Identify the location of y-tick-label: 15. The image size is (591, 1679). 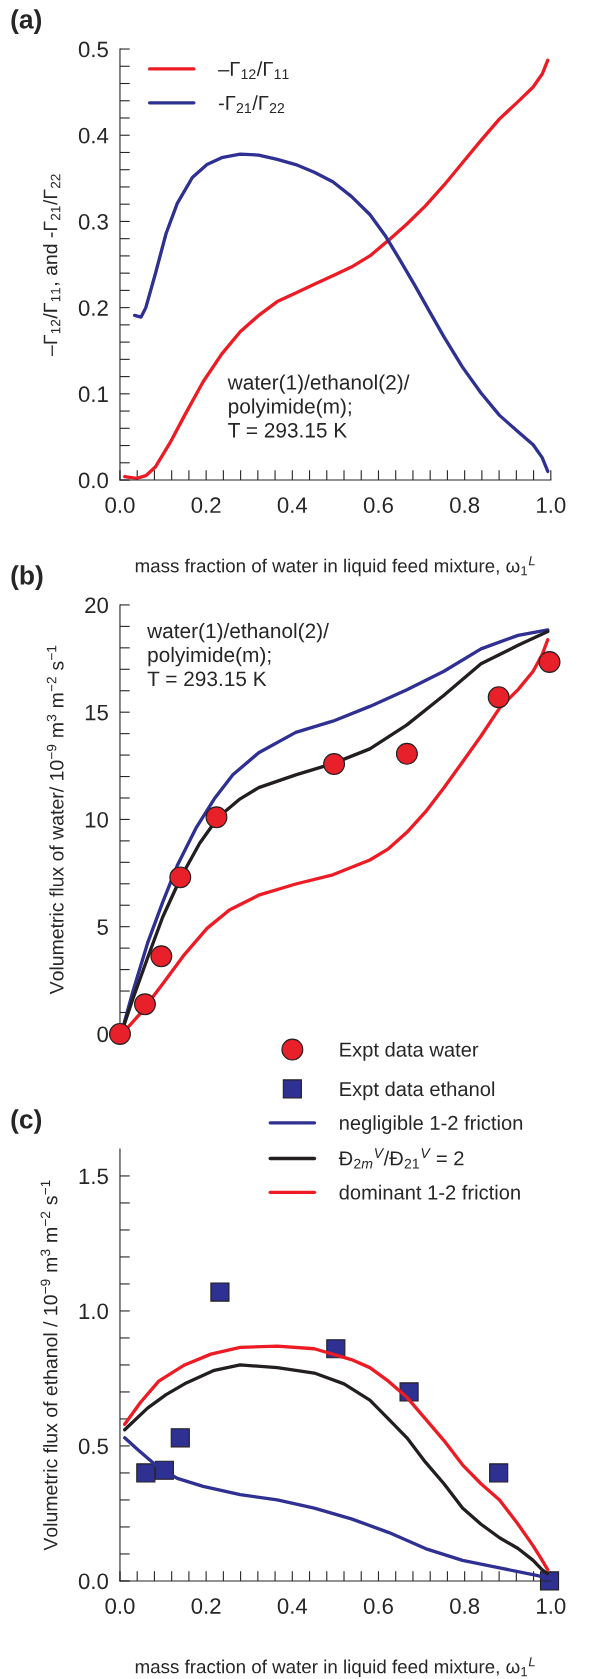
(96, 712).